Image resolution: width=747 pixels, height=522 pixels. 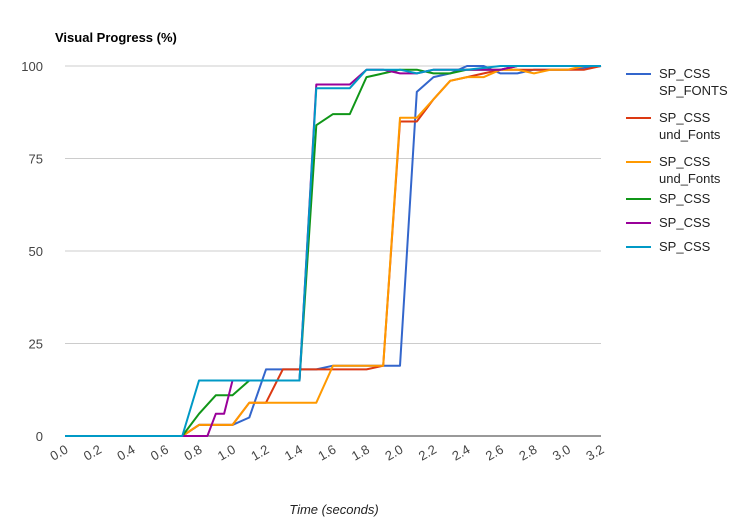 What do you see at coordinates (494, 453) in the screenshot?
I see `x-tick-label: 2.6` at bounding box center [494, 453].